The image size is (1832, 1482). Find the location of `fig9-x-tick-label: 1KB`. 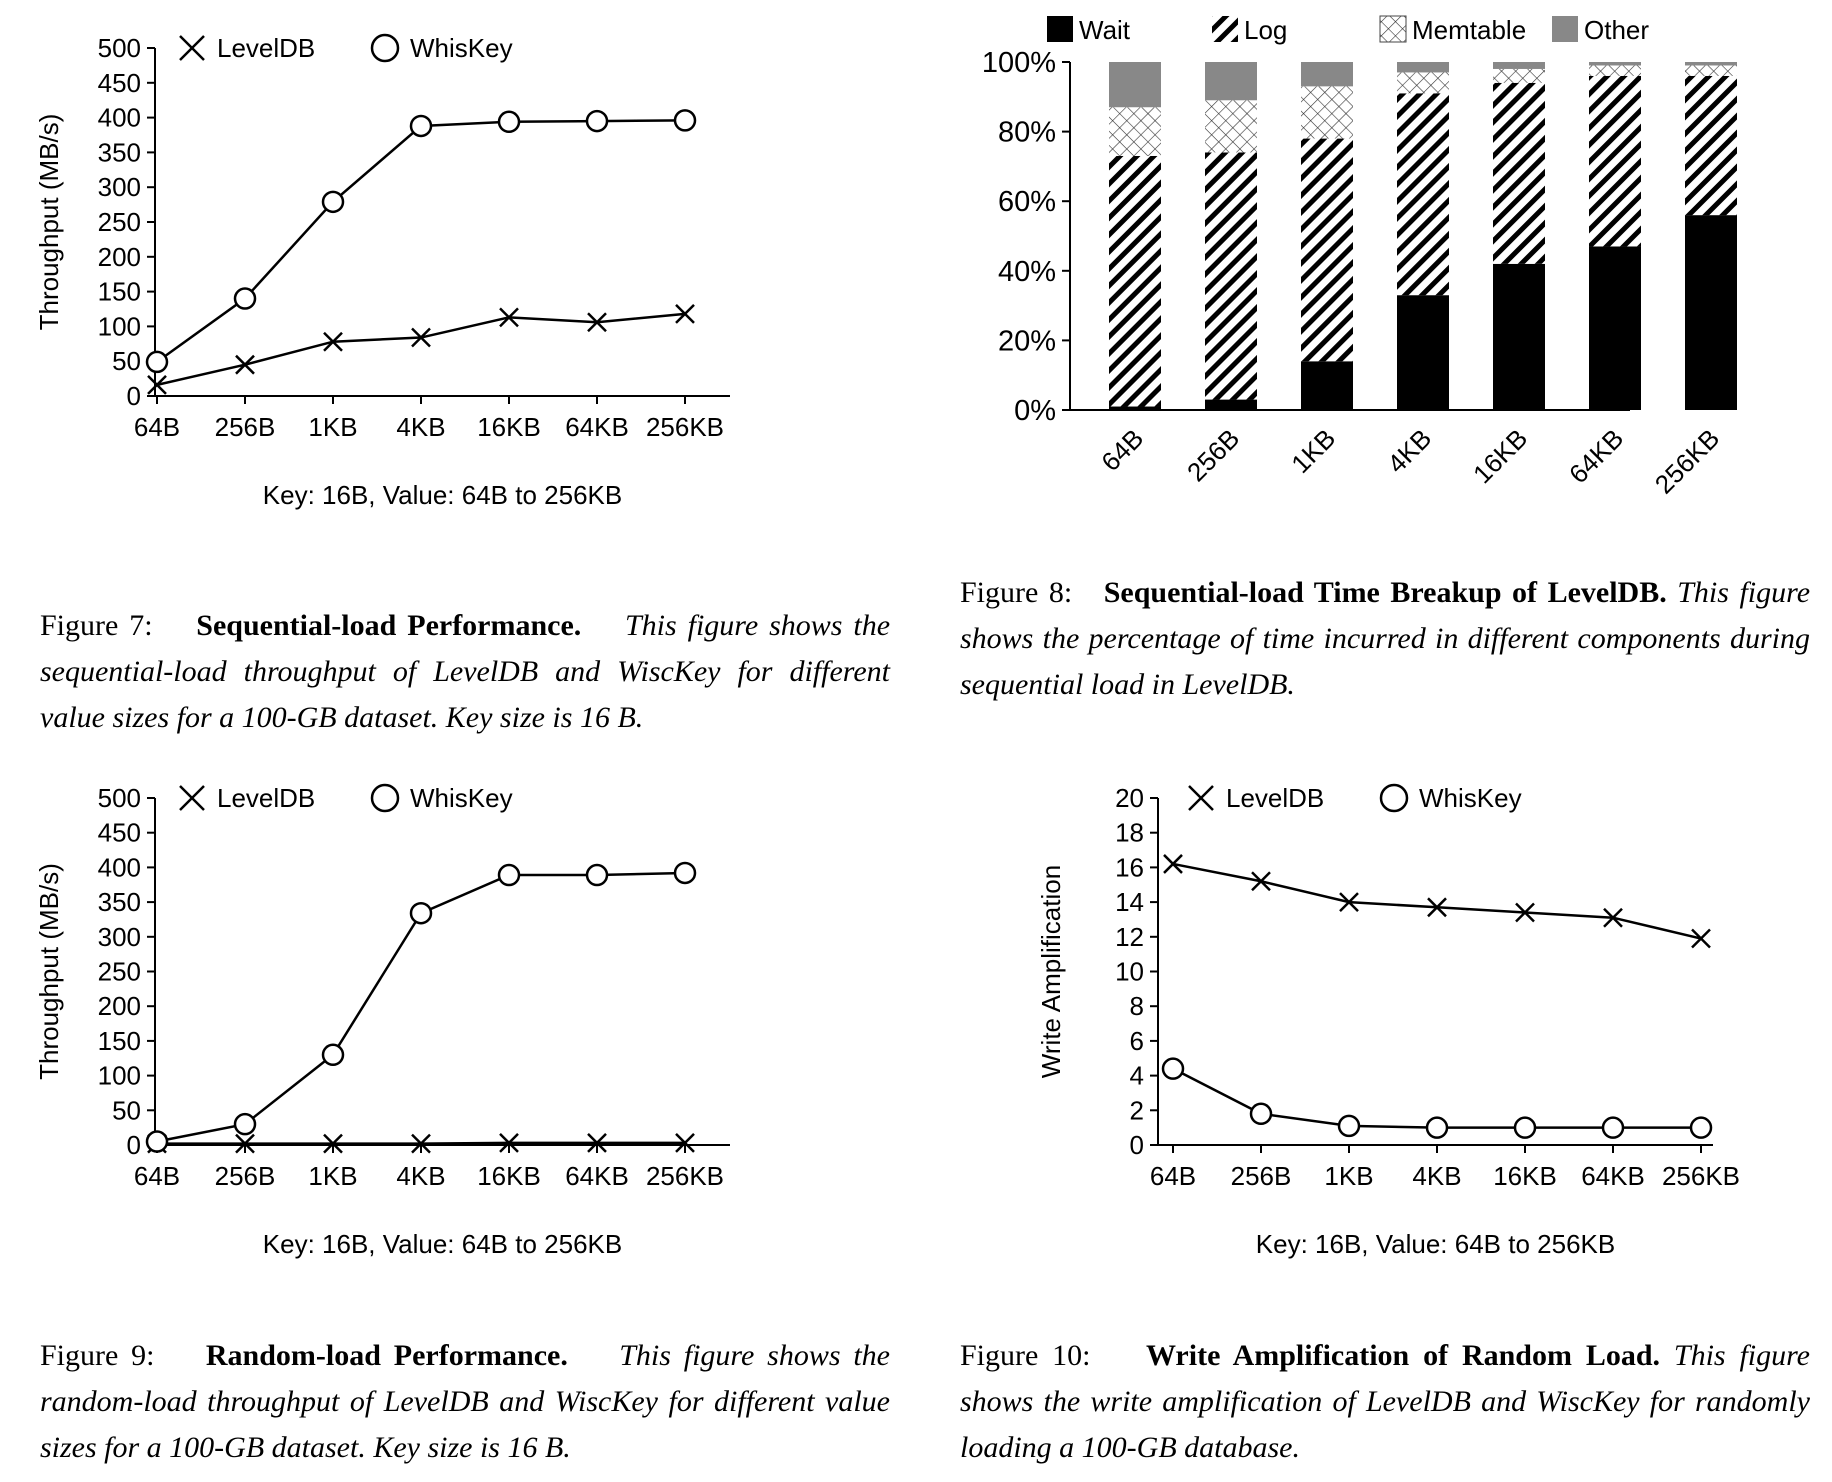

fig9-x-tick-label: 1KB is located at coordinates (332, 1176).